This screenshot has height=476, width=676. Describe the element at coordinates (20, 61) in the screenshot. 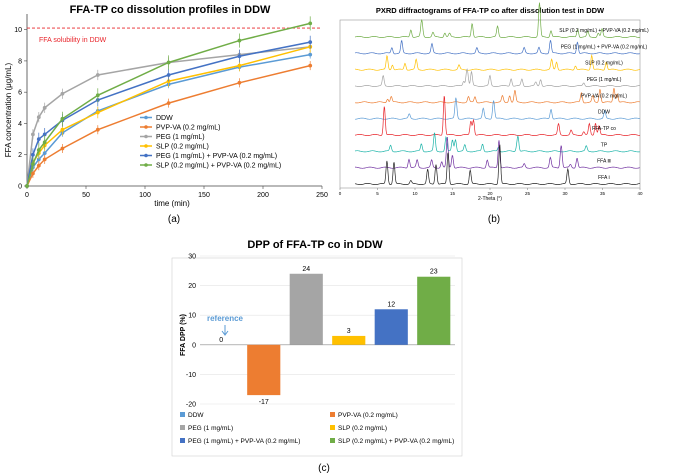

I see `panel-a-y-tick-label: 8` at that location.